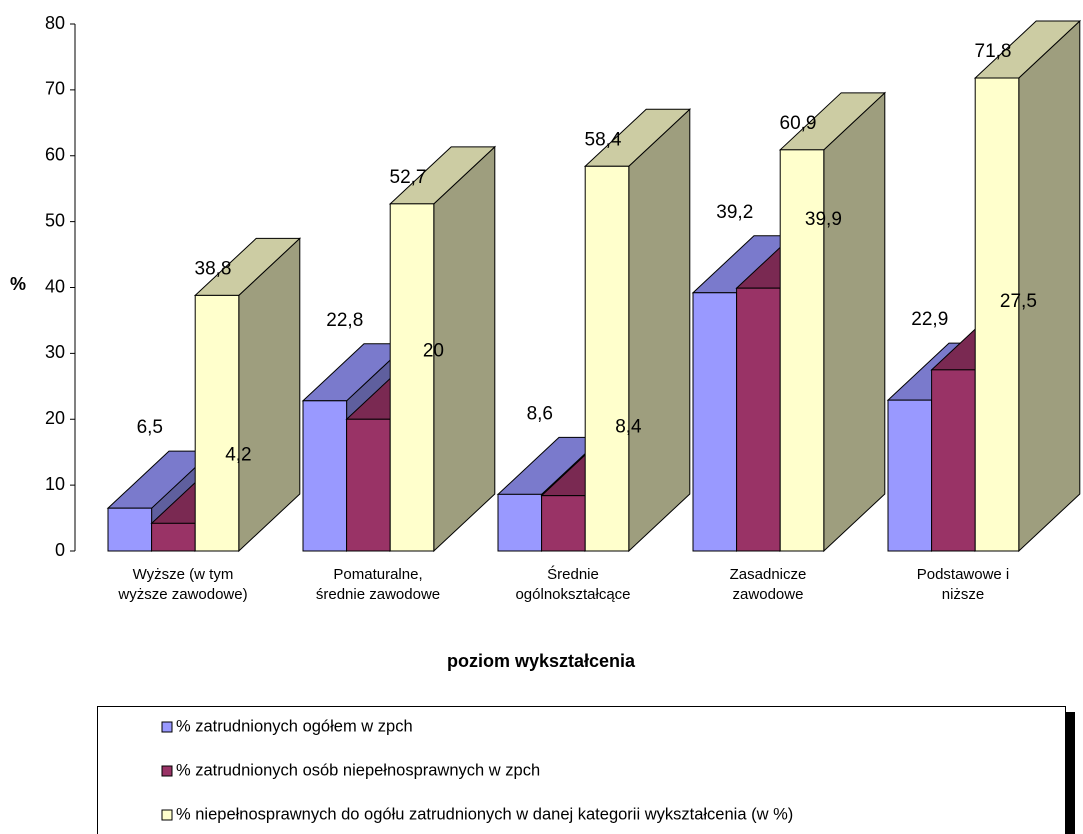 Image resolution: width=1083 pixels, height=834 pixels. What do you see at coordinates (541, 661) in the screenshot?
I see `x-axis-label: poziom wykształcenia` at bounding box center [541, 661].